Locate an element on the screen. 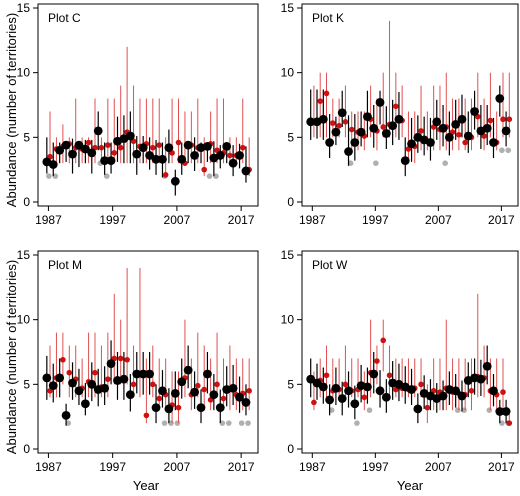 This screenshot has height=496, width=520. y-axis-label-bottom: Abundance (number of territories) is located at coordinates (11, 357).